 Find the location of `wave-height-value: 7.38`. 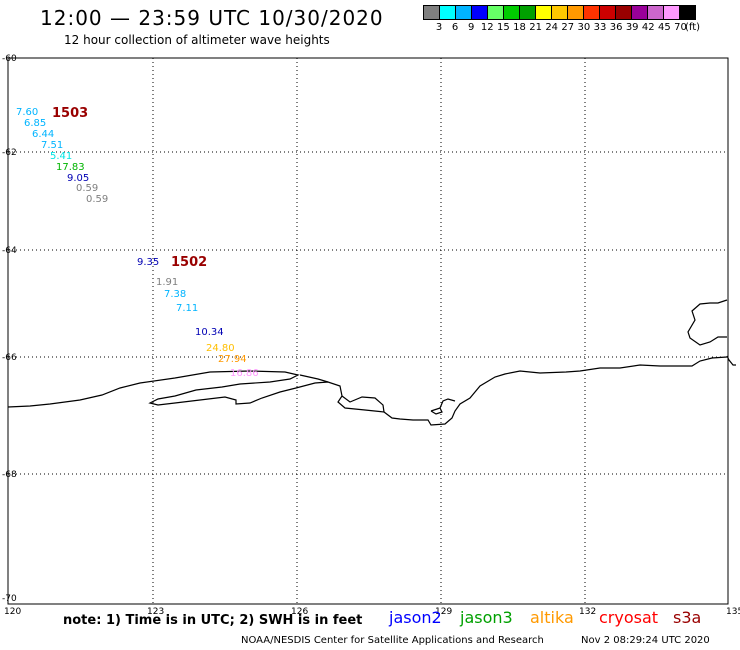

wave-height-value: 7.38 is located at coordinates (175, 294).